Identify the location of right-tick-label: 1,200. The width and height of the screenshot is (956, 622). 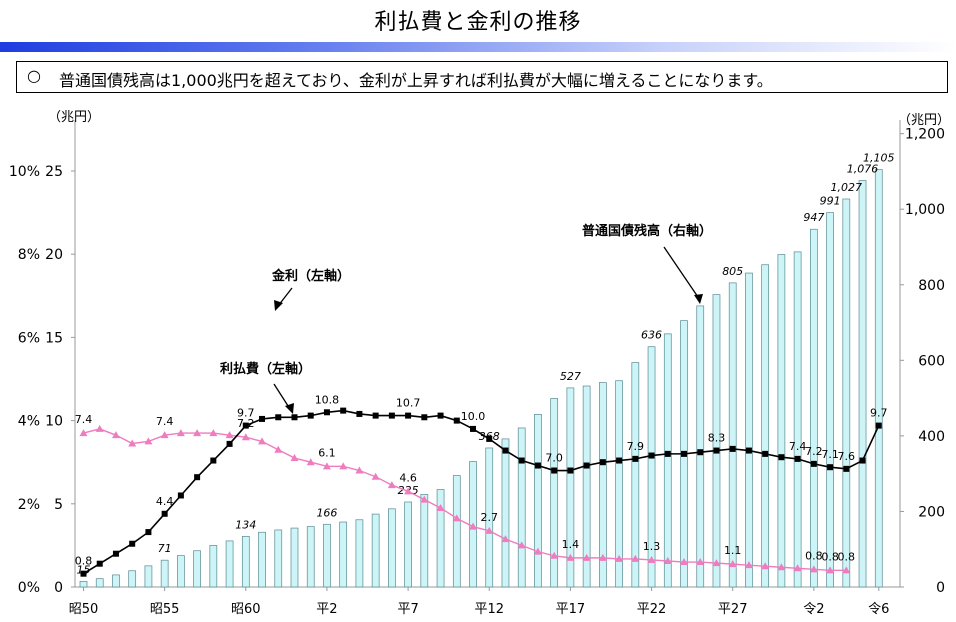
(925, 135).